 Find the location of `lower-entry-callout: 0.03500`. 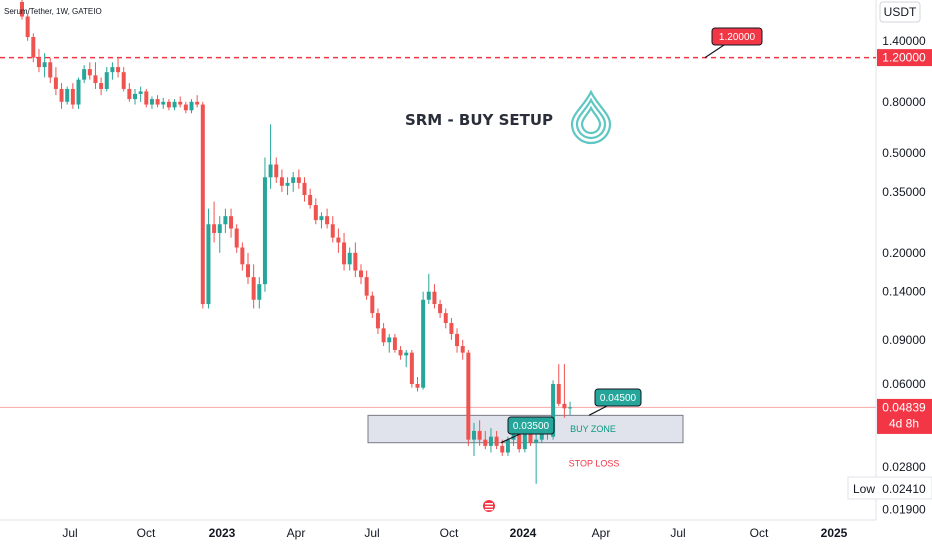

lower-entry-callout: 0.03500 is located at coordinates (527, 430).